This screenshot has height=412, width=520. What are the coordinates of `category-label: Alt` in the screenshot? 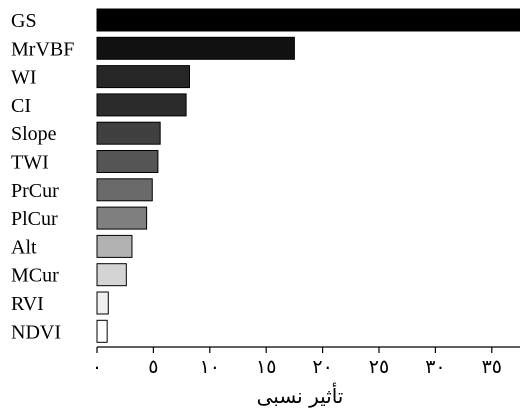 It's located at (24, 247).